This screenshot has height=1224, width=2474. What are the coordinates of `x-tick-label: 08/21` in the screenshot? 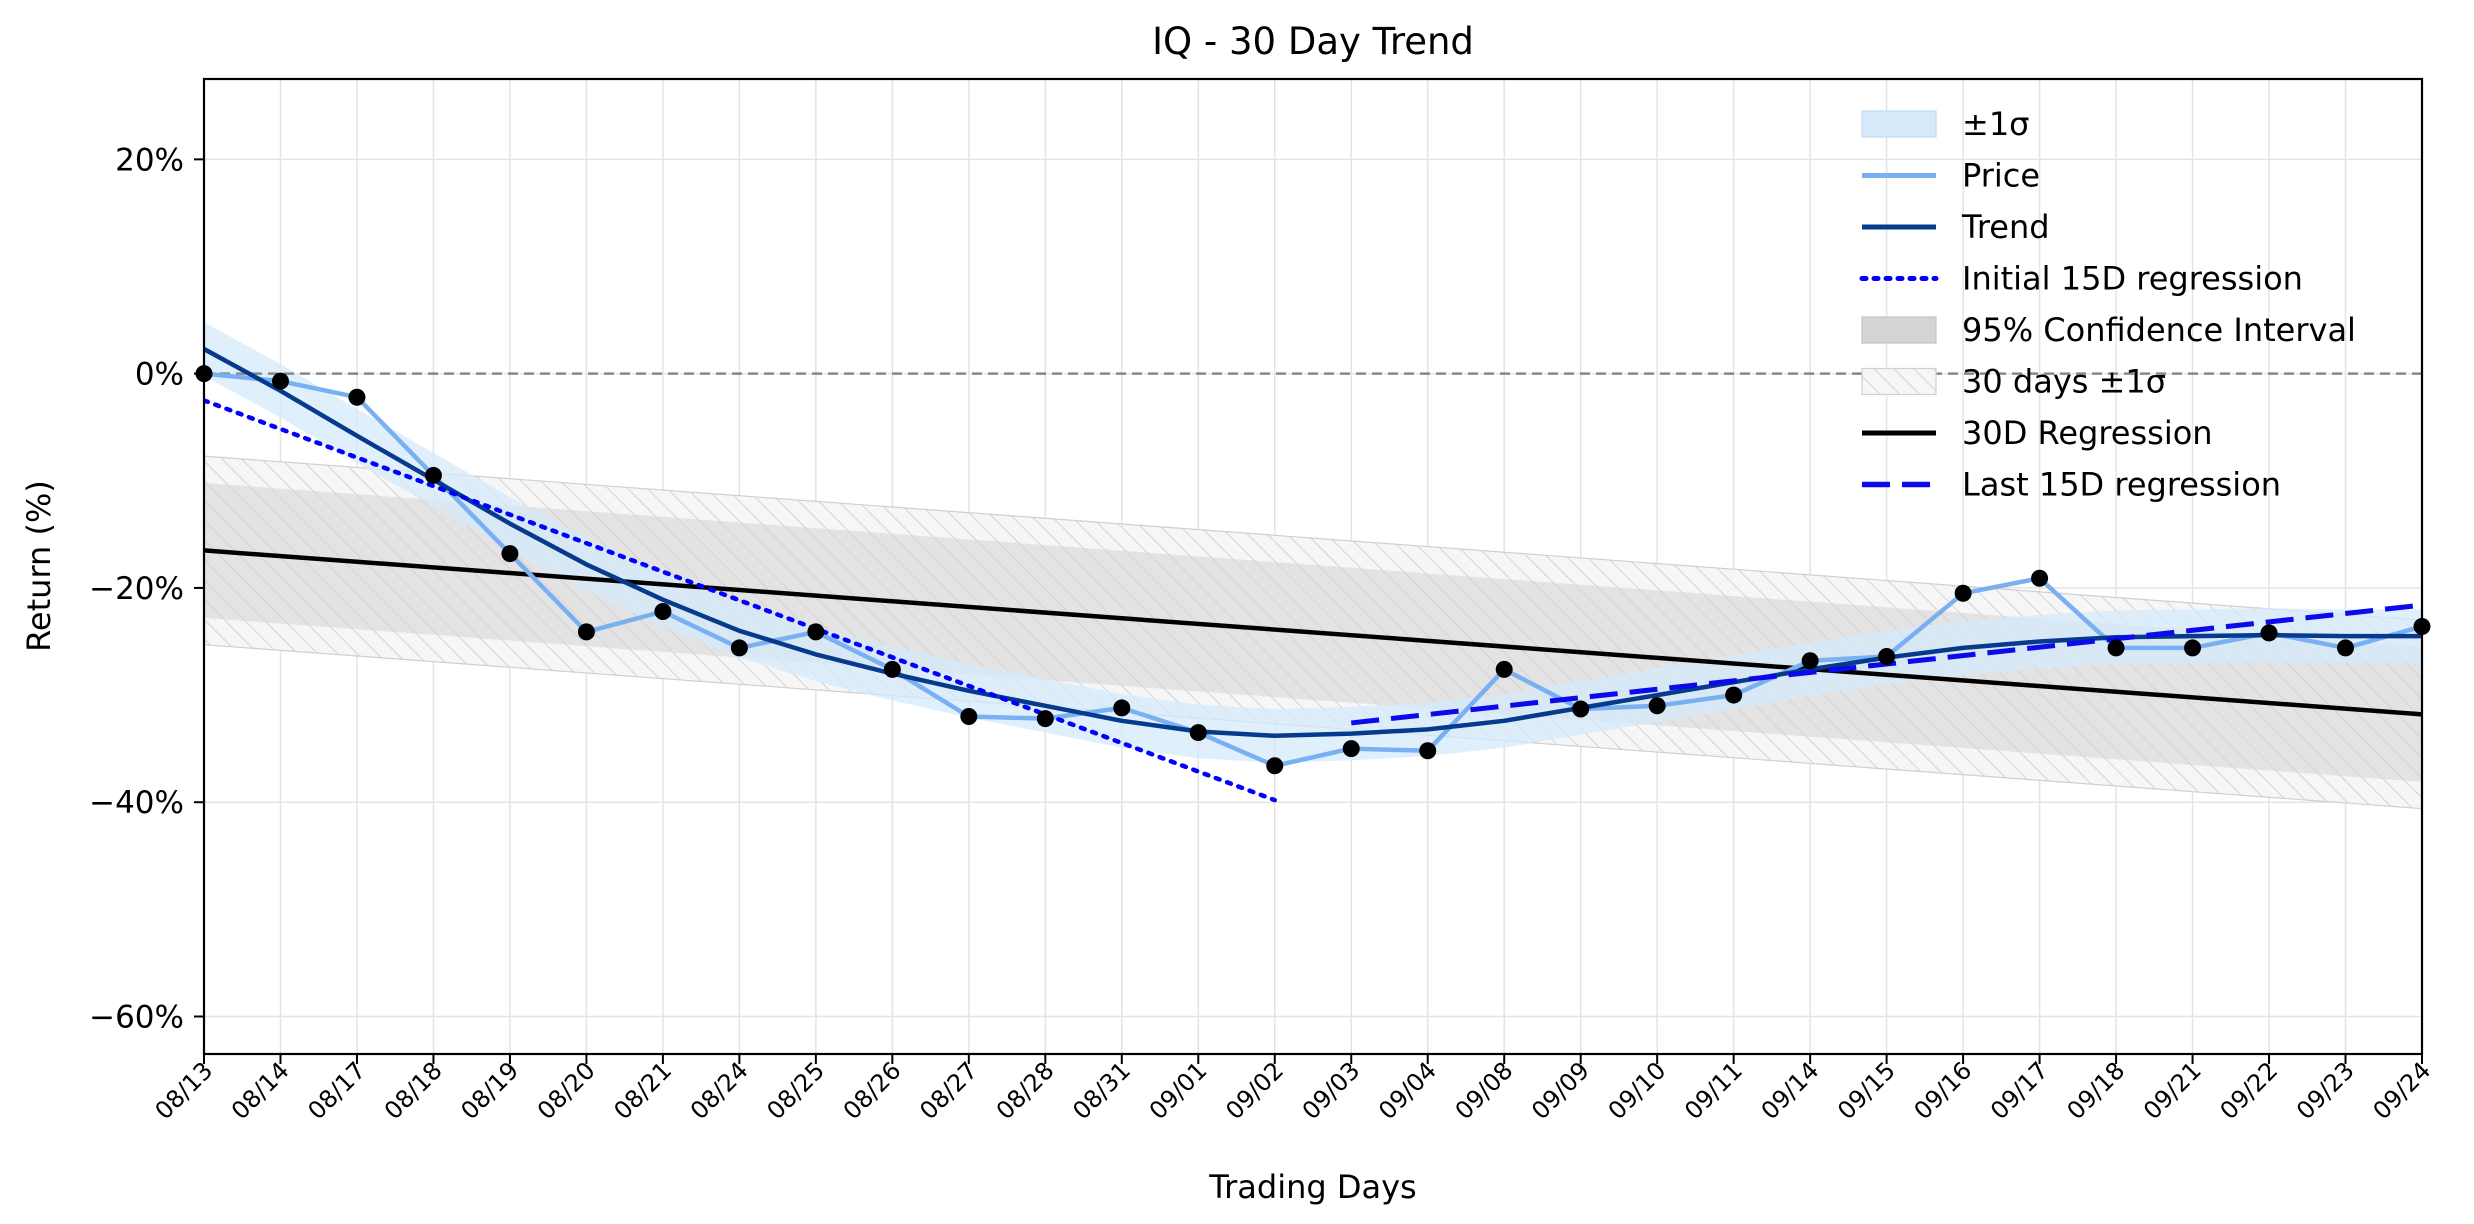 It's located at (642, 1090).